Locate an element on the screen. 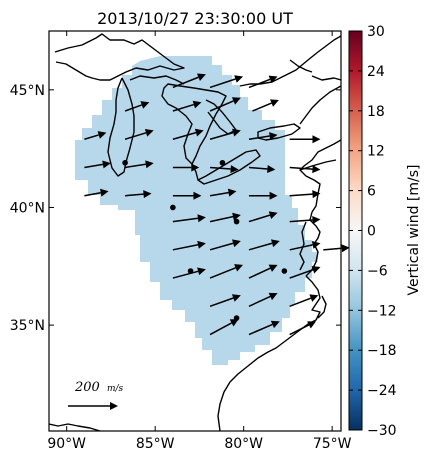 The width and height of the screenshot is (430, 461). scale-legend-units: m/s is located at coordinates (115, 389).